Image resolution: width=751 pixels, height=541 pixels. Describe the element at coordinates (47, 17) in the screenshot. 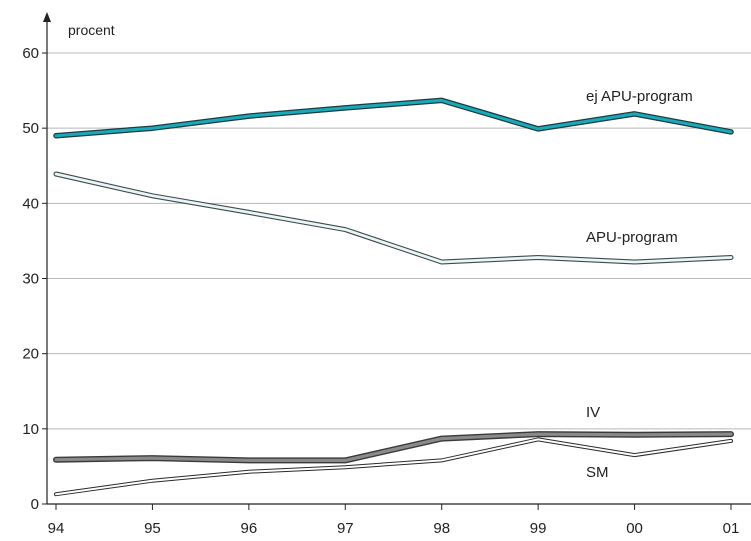

I see `y-axis-arrow` at that location.